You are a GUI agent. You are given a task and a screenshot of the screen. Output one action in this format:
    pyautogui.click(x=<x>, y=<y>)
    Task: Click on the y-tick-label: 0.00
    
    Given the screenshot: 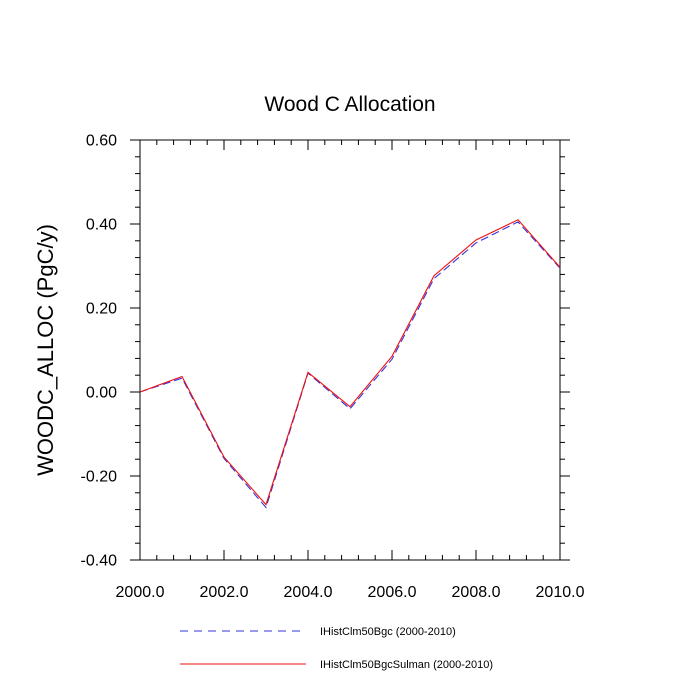 What is the action you would take?
    pyautogui.click(x=101, y=393)
    